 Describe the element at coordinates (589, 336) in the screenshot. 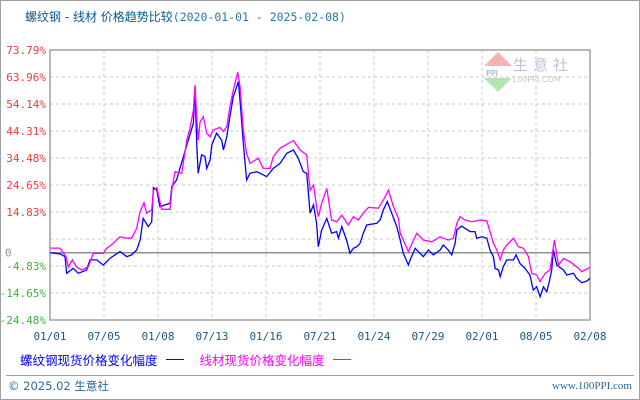

I see `x-tick-label: 02/08` at that location.